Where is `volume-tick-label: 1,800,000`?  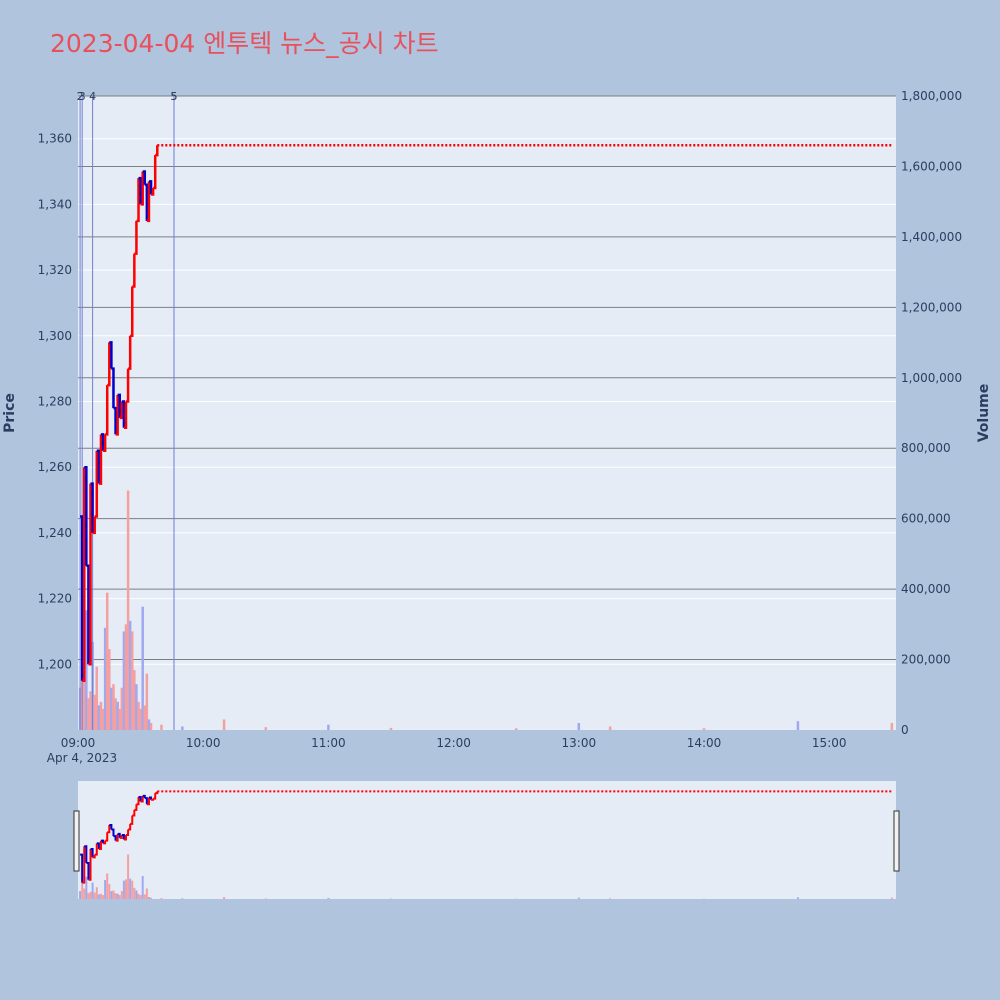 volume-tick-label: 1,800,000 is located at coordinates (931, 96).